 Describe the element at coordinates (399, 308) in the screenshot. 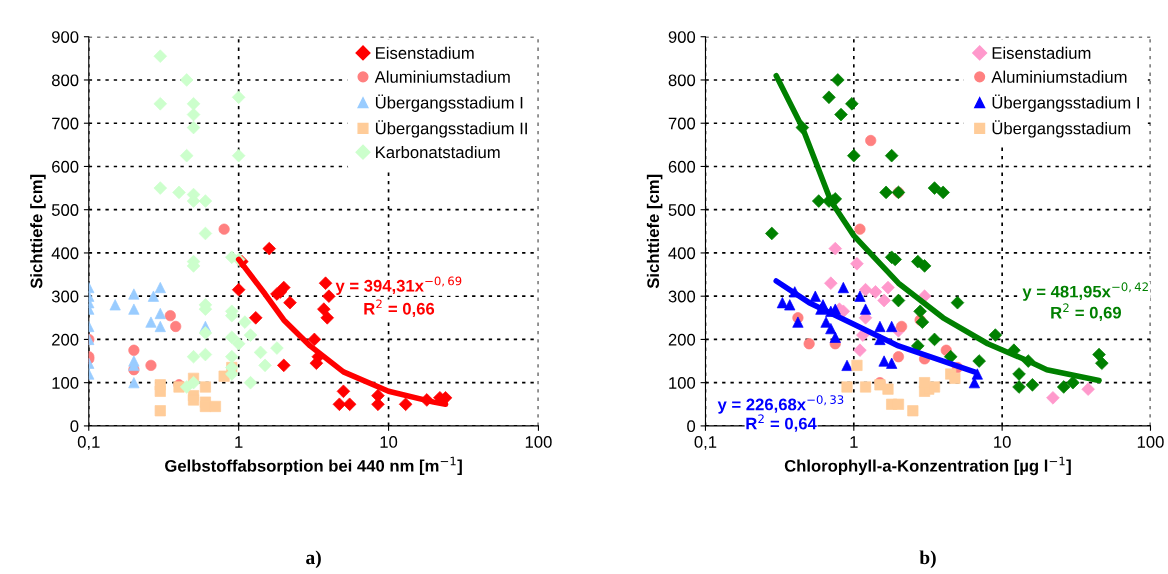

I see `annotation: R$^{2}$ = 0,66` at that location.